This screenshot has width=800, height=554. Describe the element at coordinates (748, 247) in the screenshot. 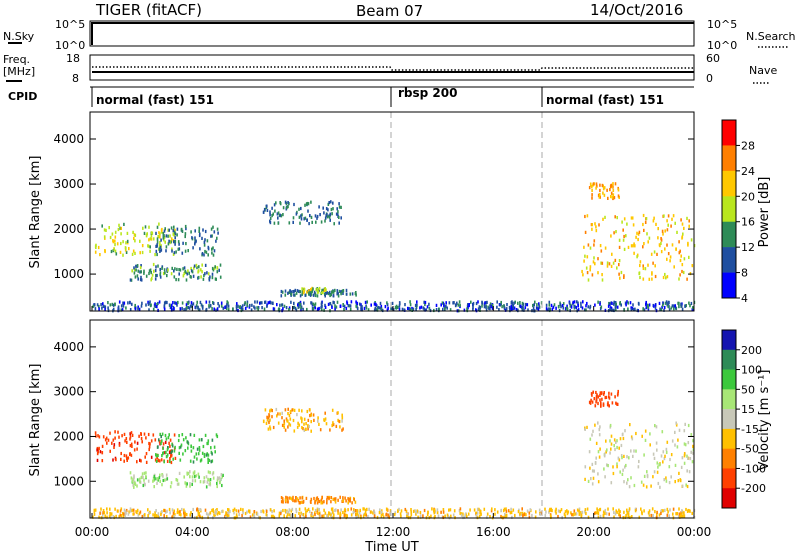

I see `power-colorbar-tick-label: 12` at that location.